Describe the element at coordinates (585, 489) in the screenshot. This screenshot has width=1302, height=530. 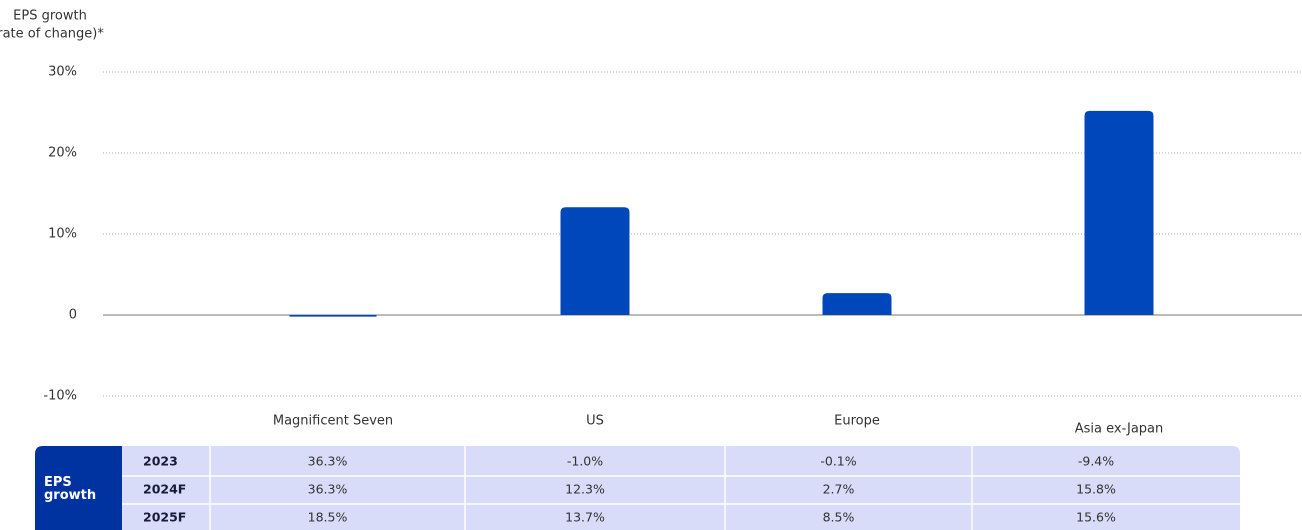
I see `table-cell: 12.3%` at that location.